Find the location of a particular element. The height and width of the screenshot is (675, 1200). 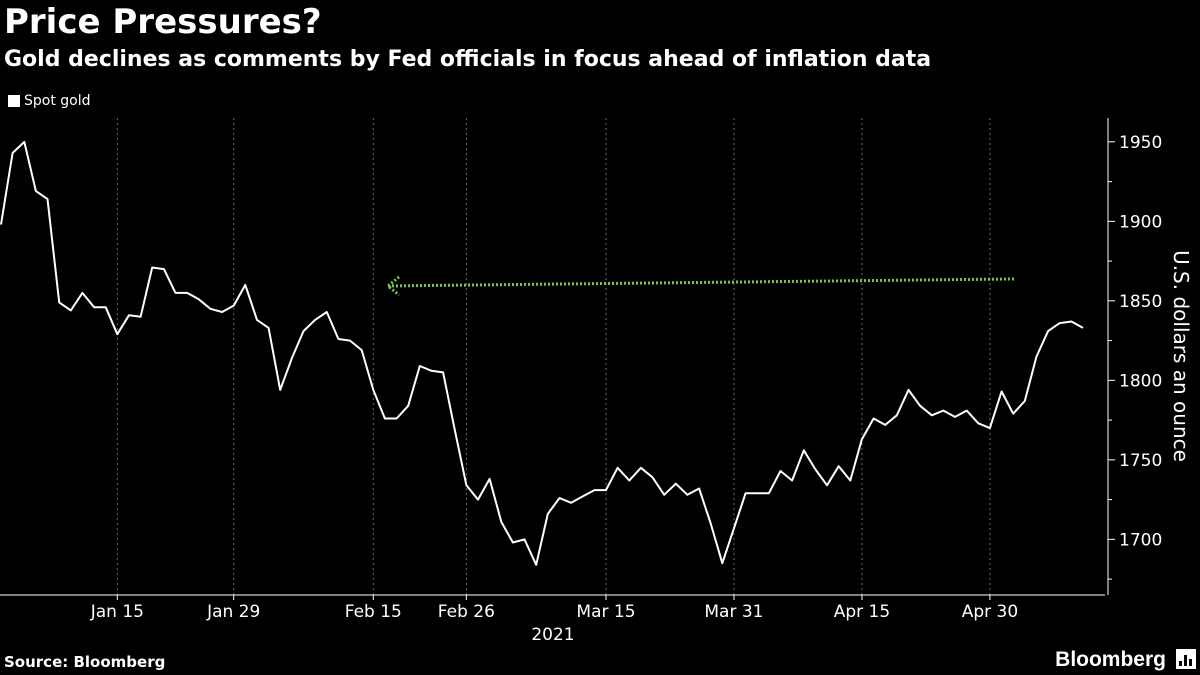

x-tick-label: Mar 15 is located at coordinates (605, 612).